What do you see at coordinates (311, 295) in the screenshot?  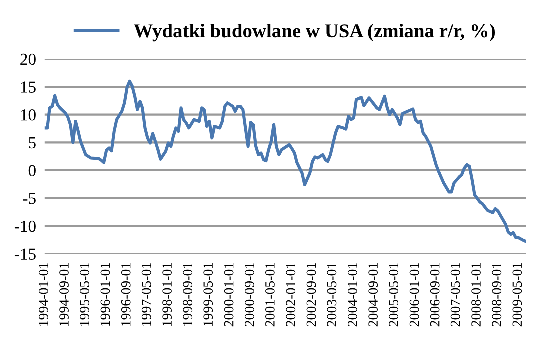 I see `x-tick-label: 2002-09-01` at bounding box center [311, 295].